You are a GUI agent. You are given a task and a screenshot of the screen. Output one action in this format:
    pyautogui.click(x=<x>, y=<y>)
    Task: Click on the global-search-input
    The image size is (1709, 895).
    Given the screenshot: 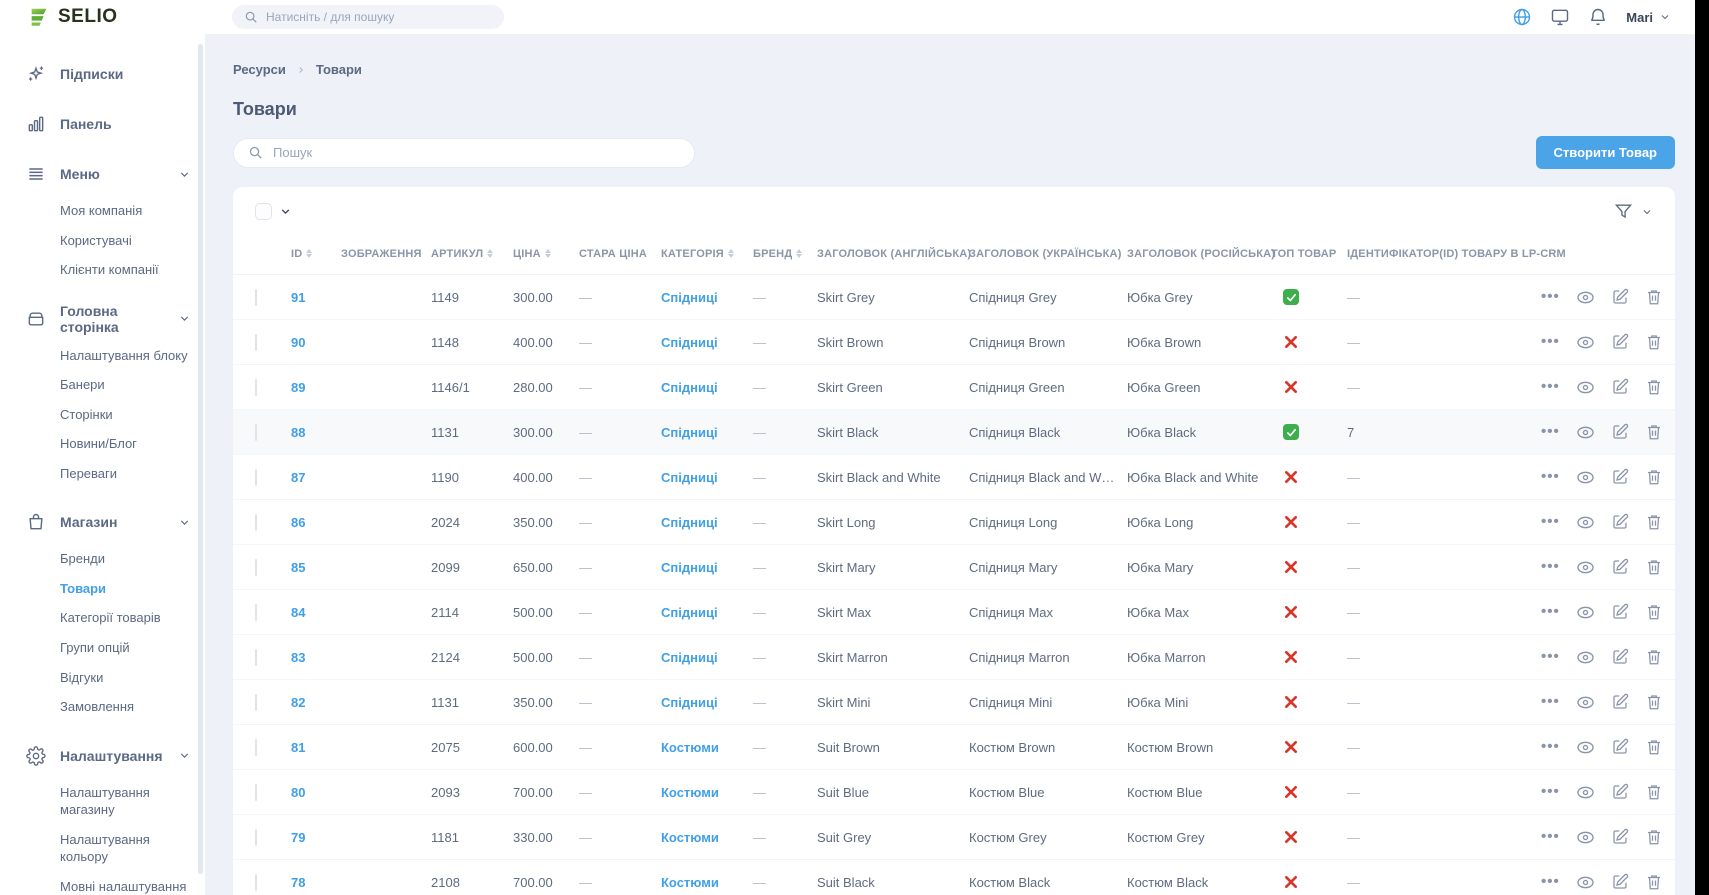 What is the action you would take?
    pyautogui.click(x=379, y=17)
    